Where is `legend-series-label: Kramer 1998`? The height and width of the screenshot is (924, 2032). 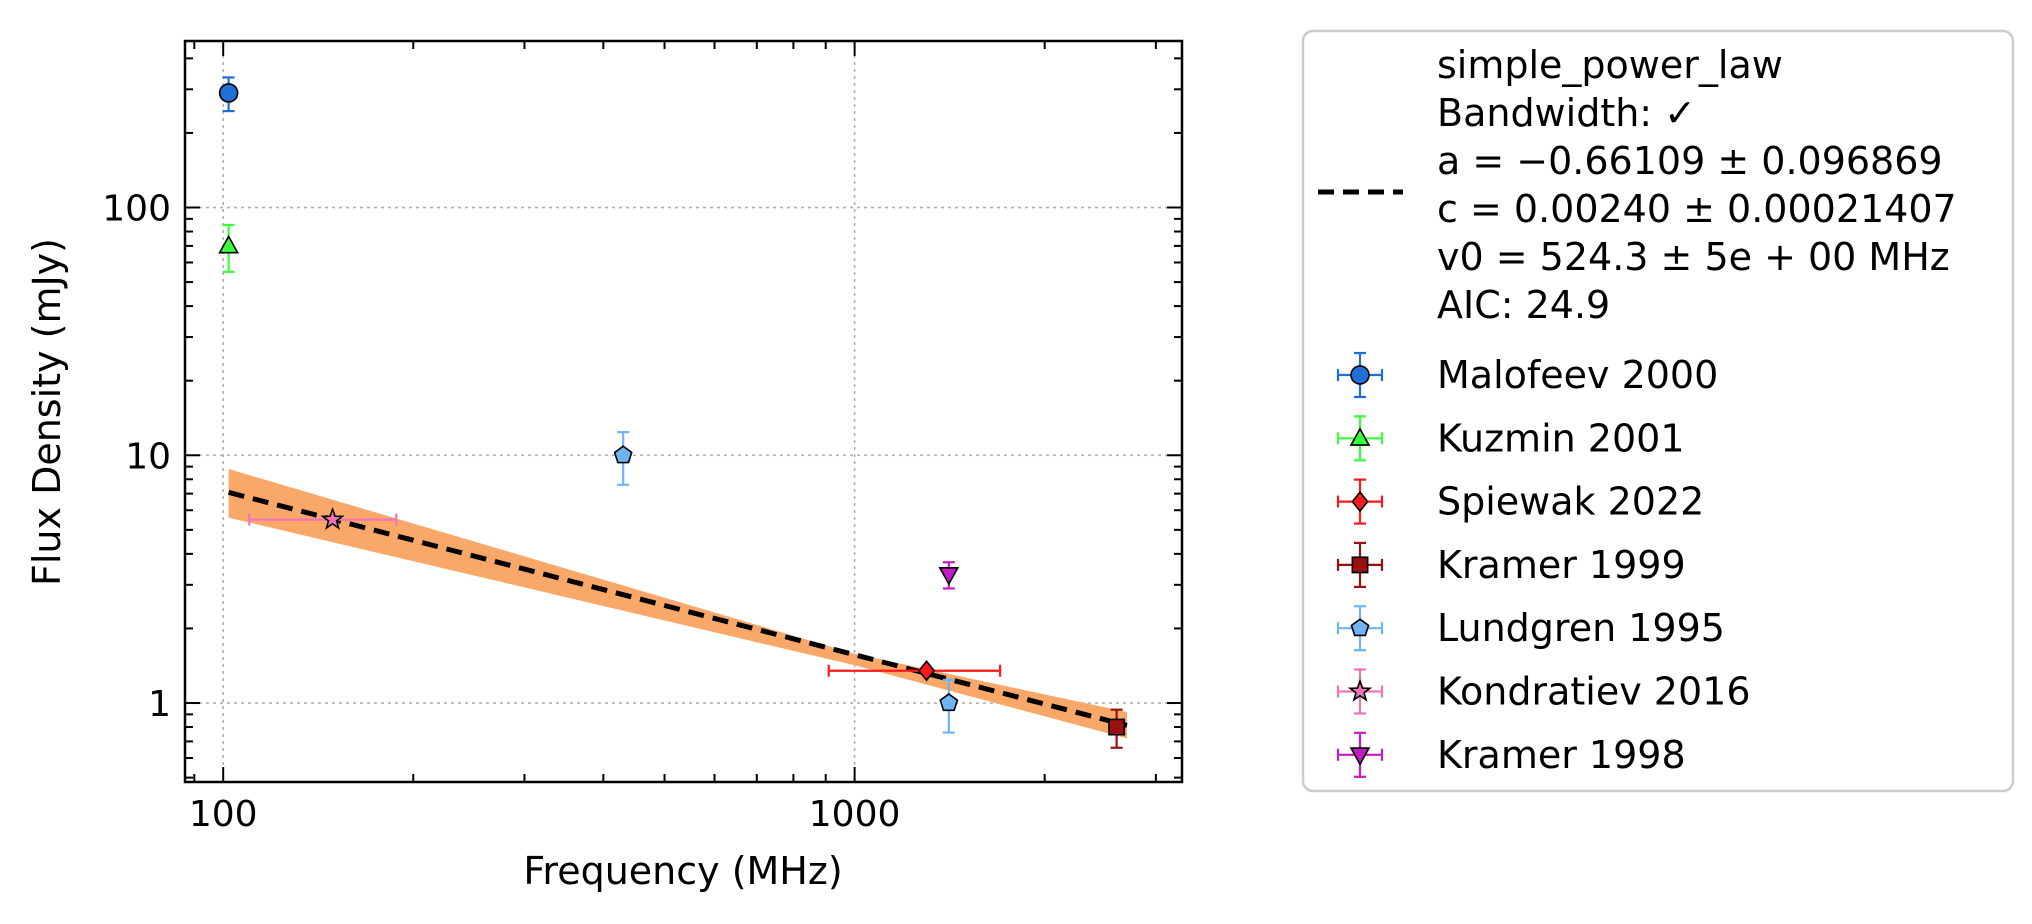 legend-series-label: Kramer 1998 is located at coordinates (1561, 755).